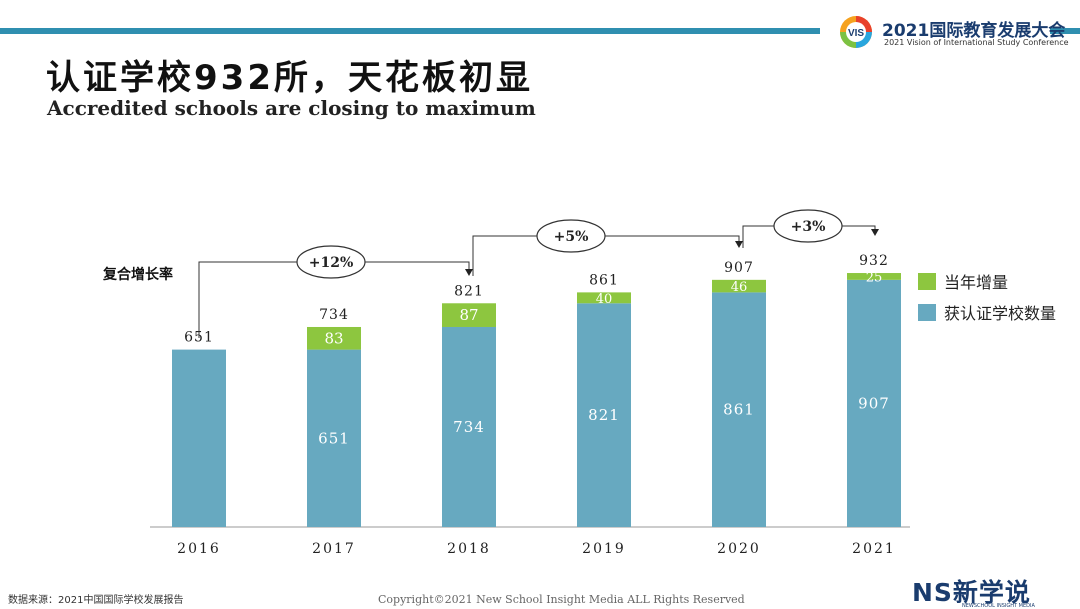 This screenshot has height=609, width=1080. What do you see at coordinates (1000, 313) in the screenshot?
I see `legend-base-label: 获认证学校数量` at bounding box center [1000, 313].